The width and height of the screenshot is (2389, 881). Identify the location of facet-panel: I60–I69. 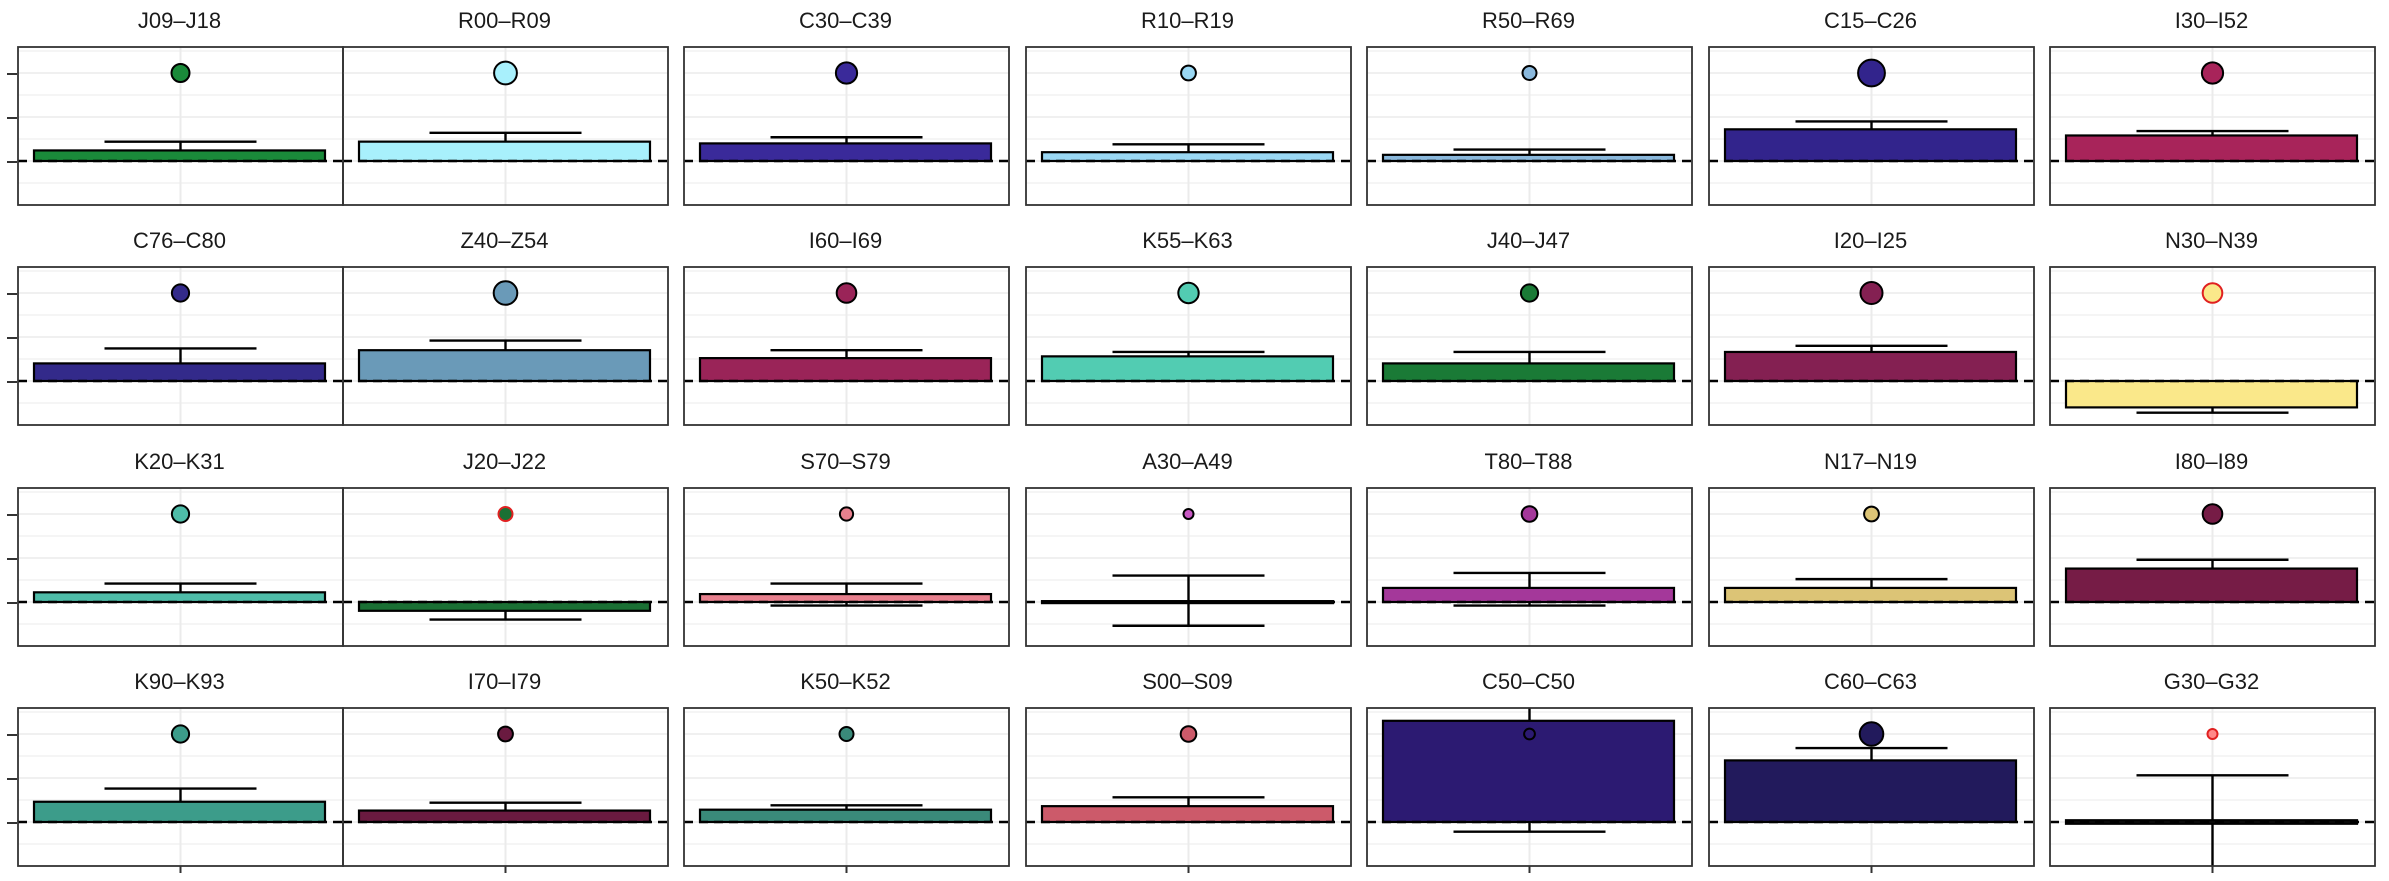
(853, 330).